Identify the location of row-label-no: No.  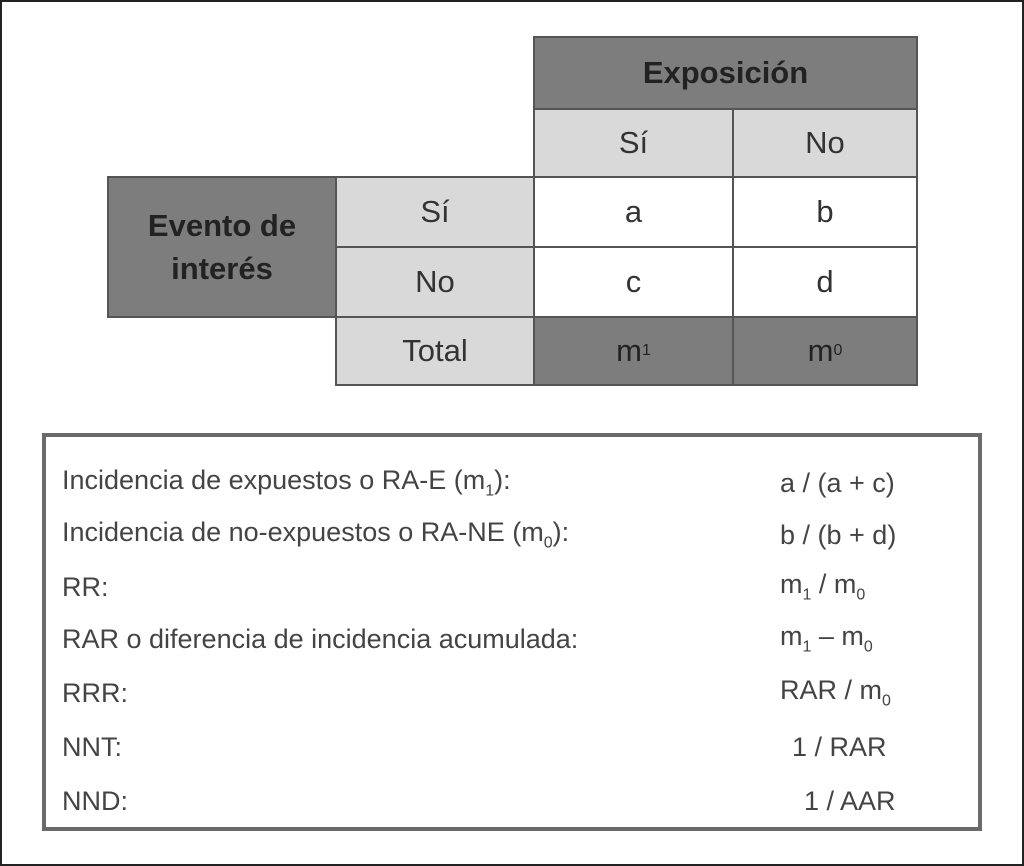
(435, 282).